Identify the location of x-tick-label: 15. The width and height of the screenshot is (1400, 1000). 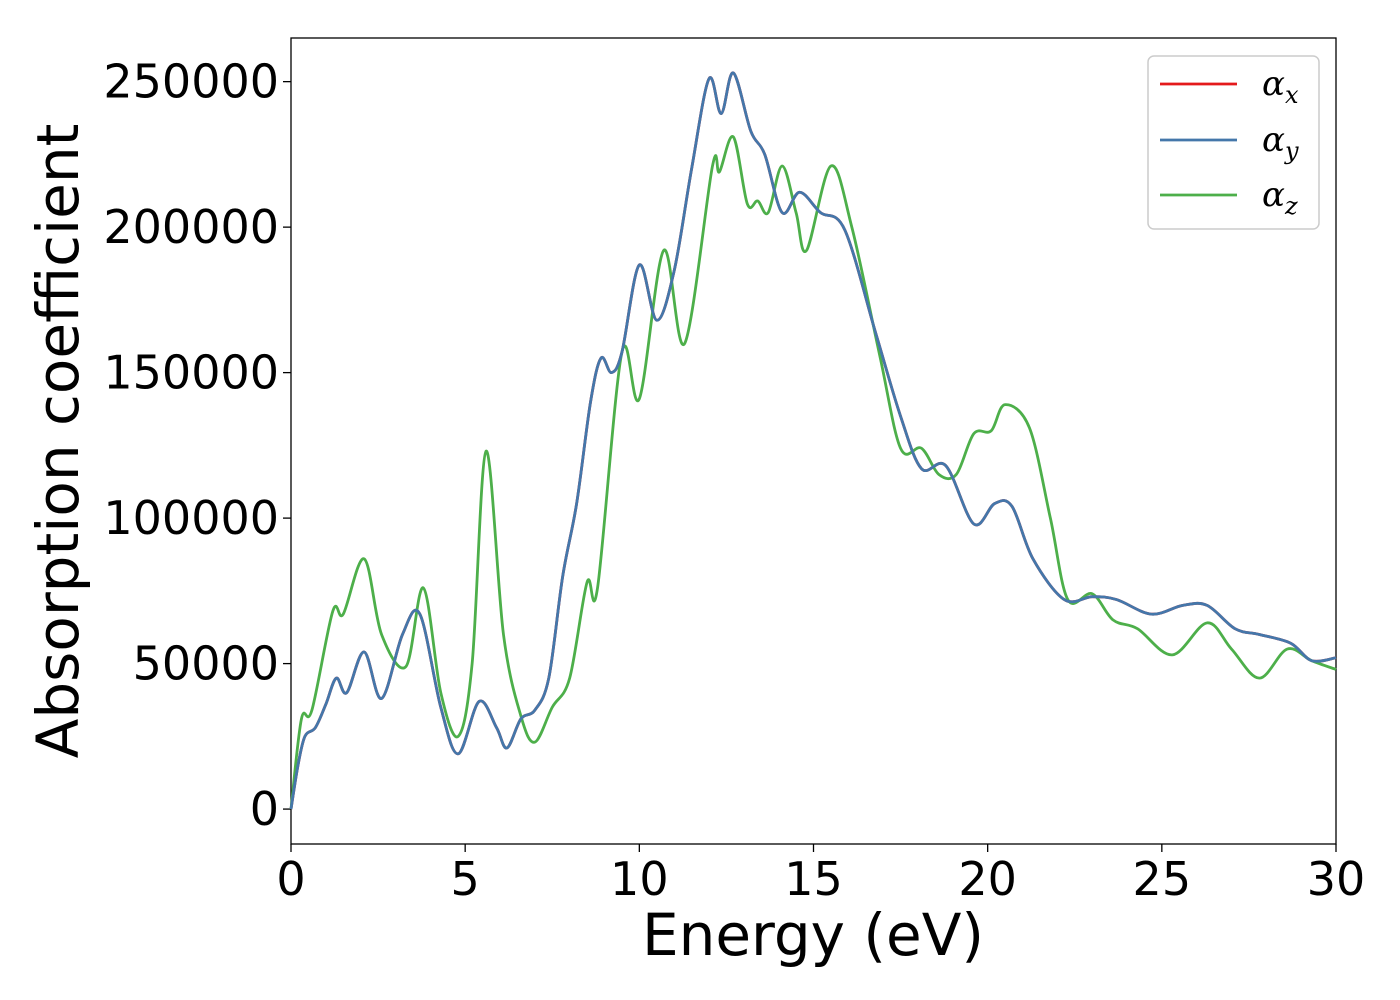
(813, 879).